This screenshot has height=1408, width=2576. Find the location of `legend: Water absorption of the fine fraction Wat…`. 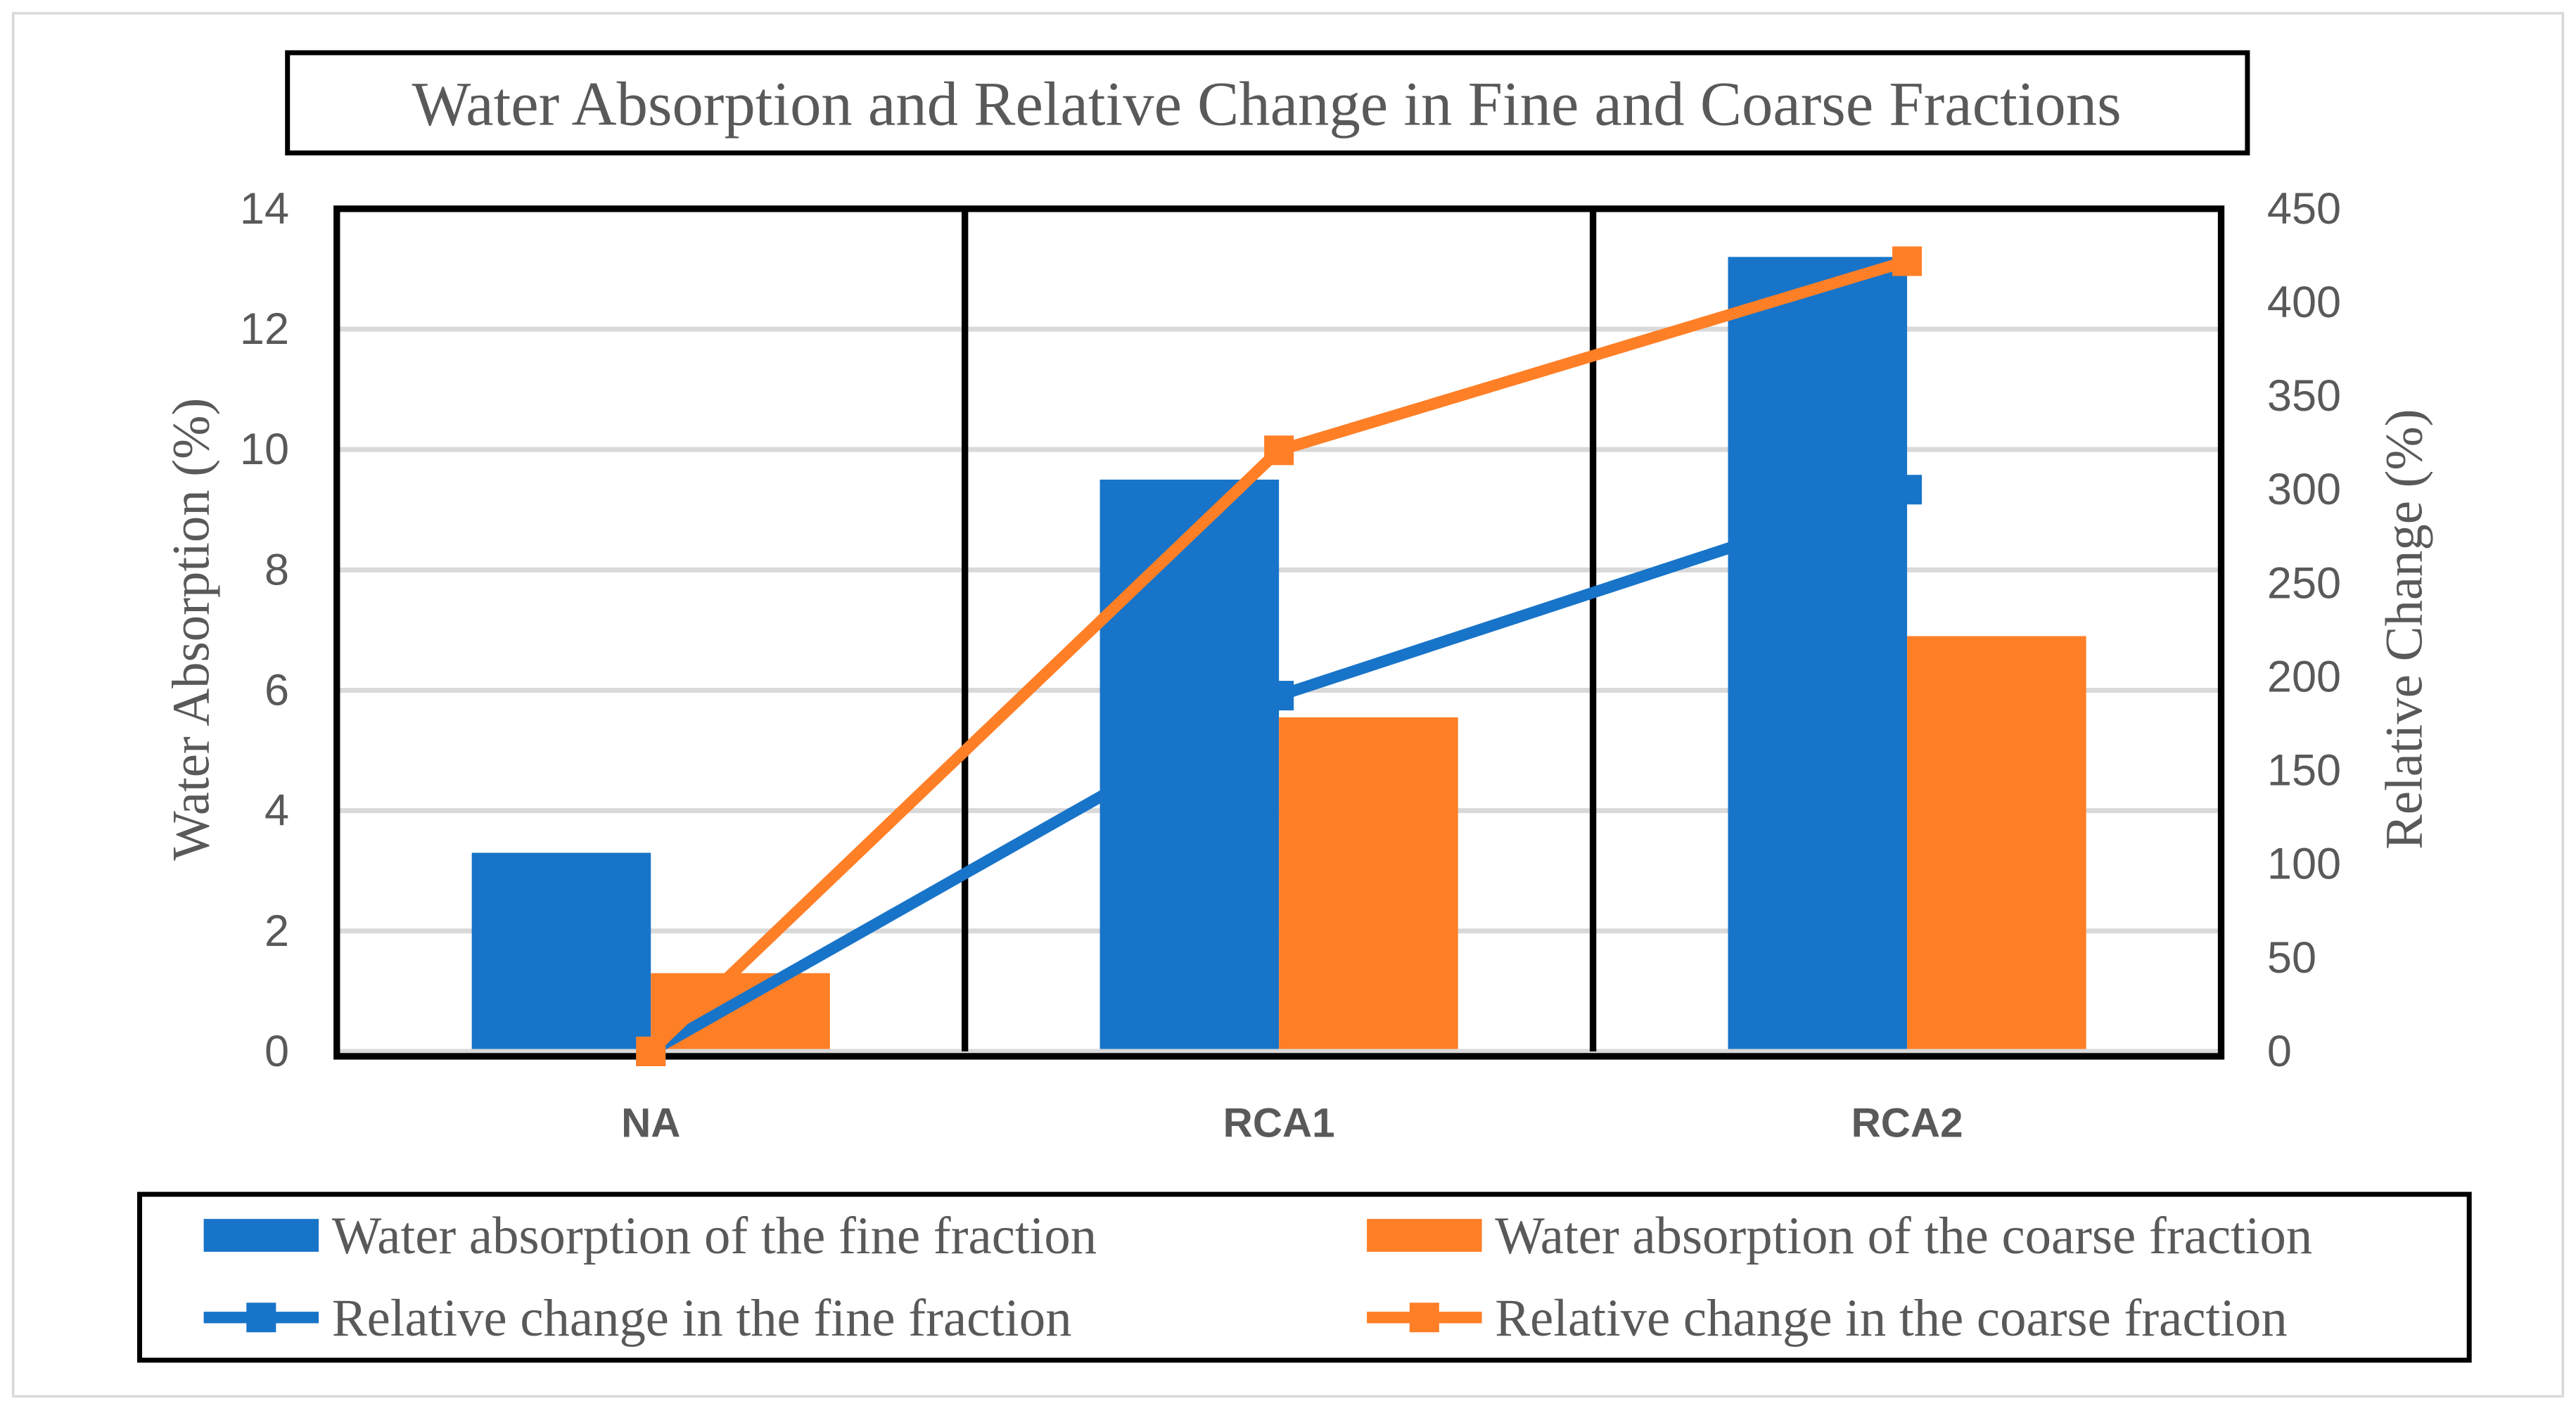

legend: Water absorption of the fine fraction Wat… is located at coordinates (1257, 1277).